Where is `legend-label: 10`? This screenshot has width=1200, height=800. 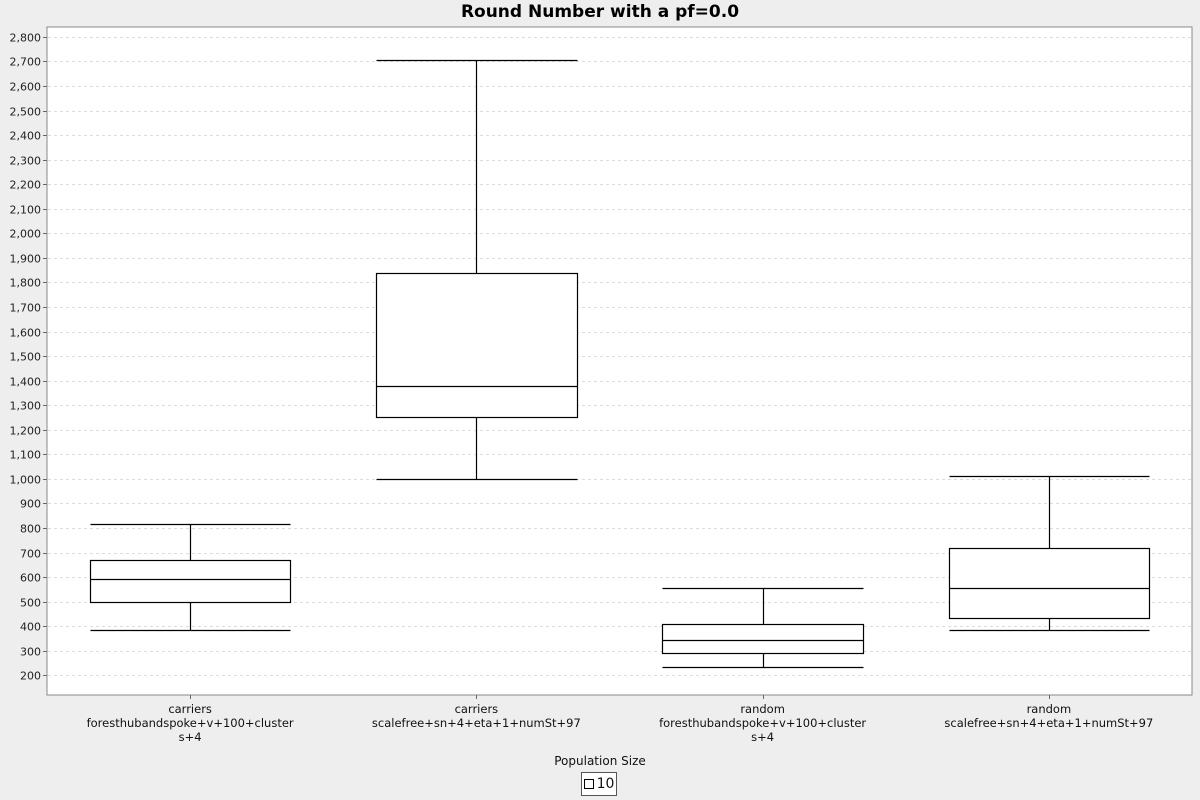 legend-label: 10 is located at coordinates (605, 784).